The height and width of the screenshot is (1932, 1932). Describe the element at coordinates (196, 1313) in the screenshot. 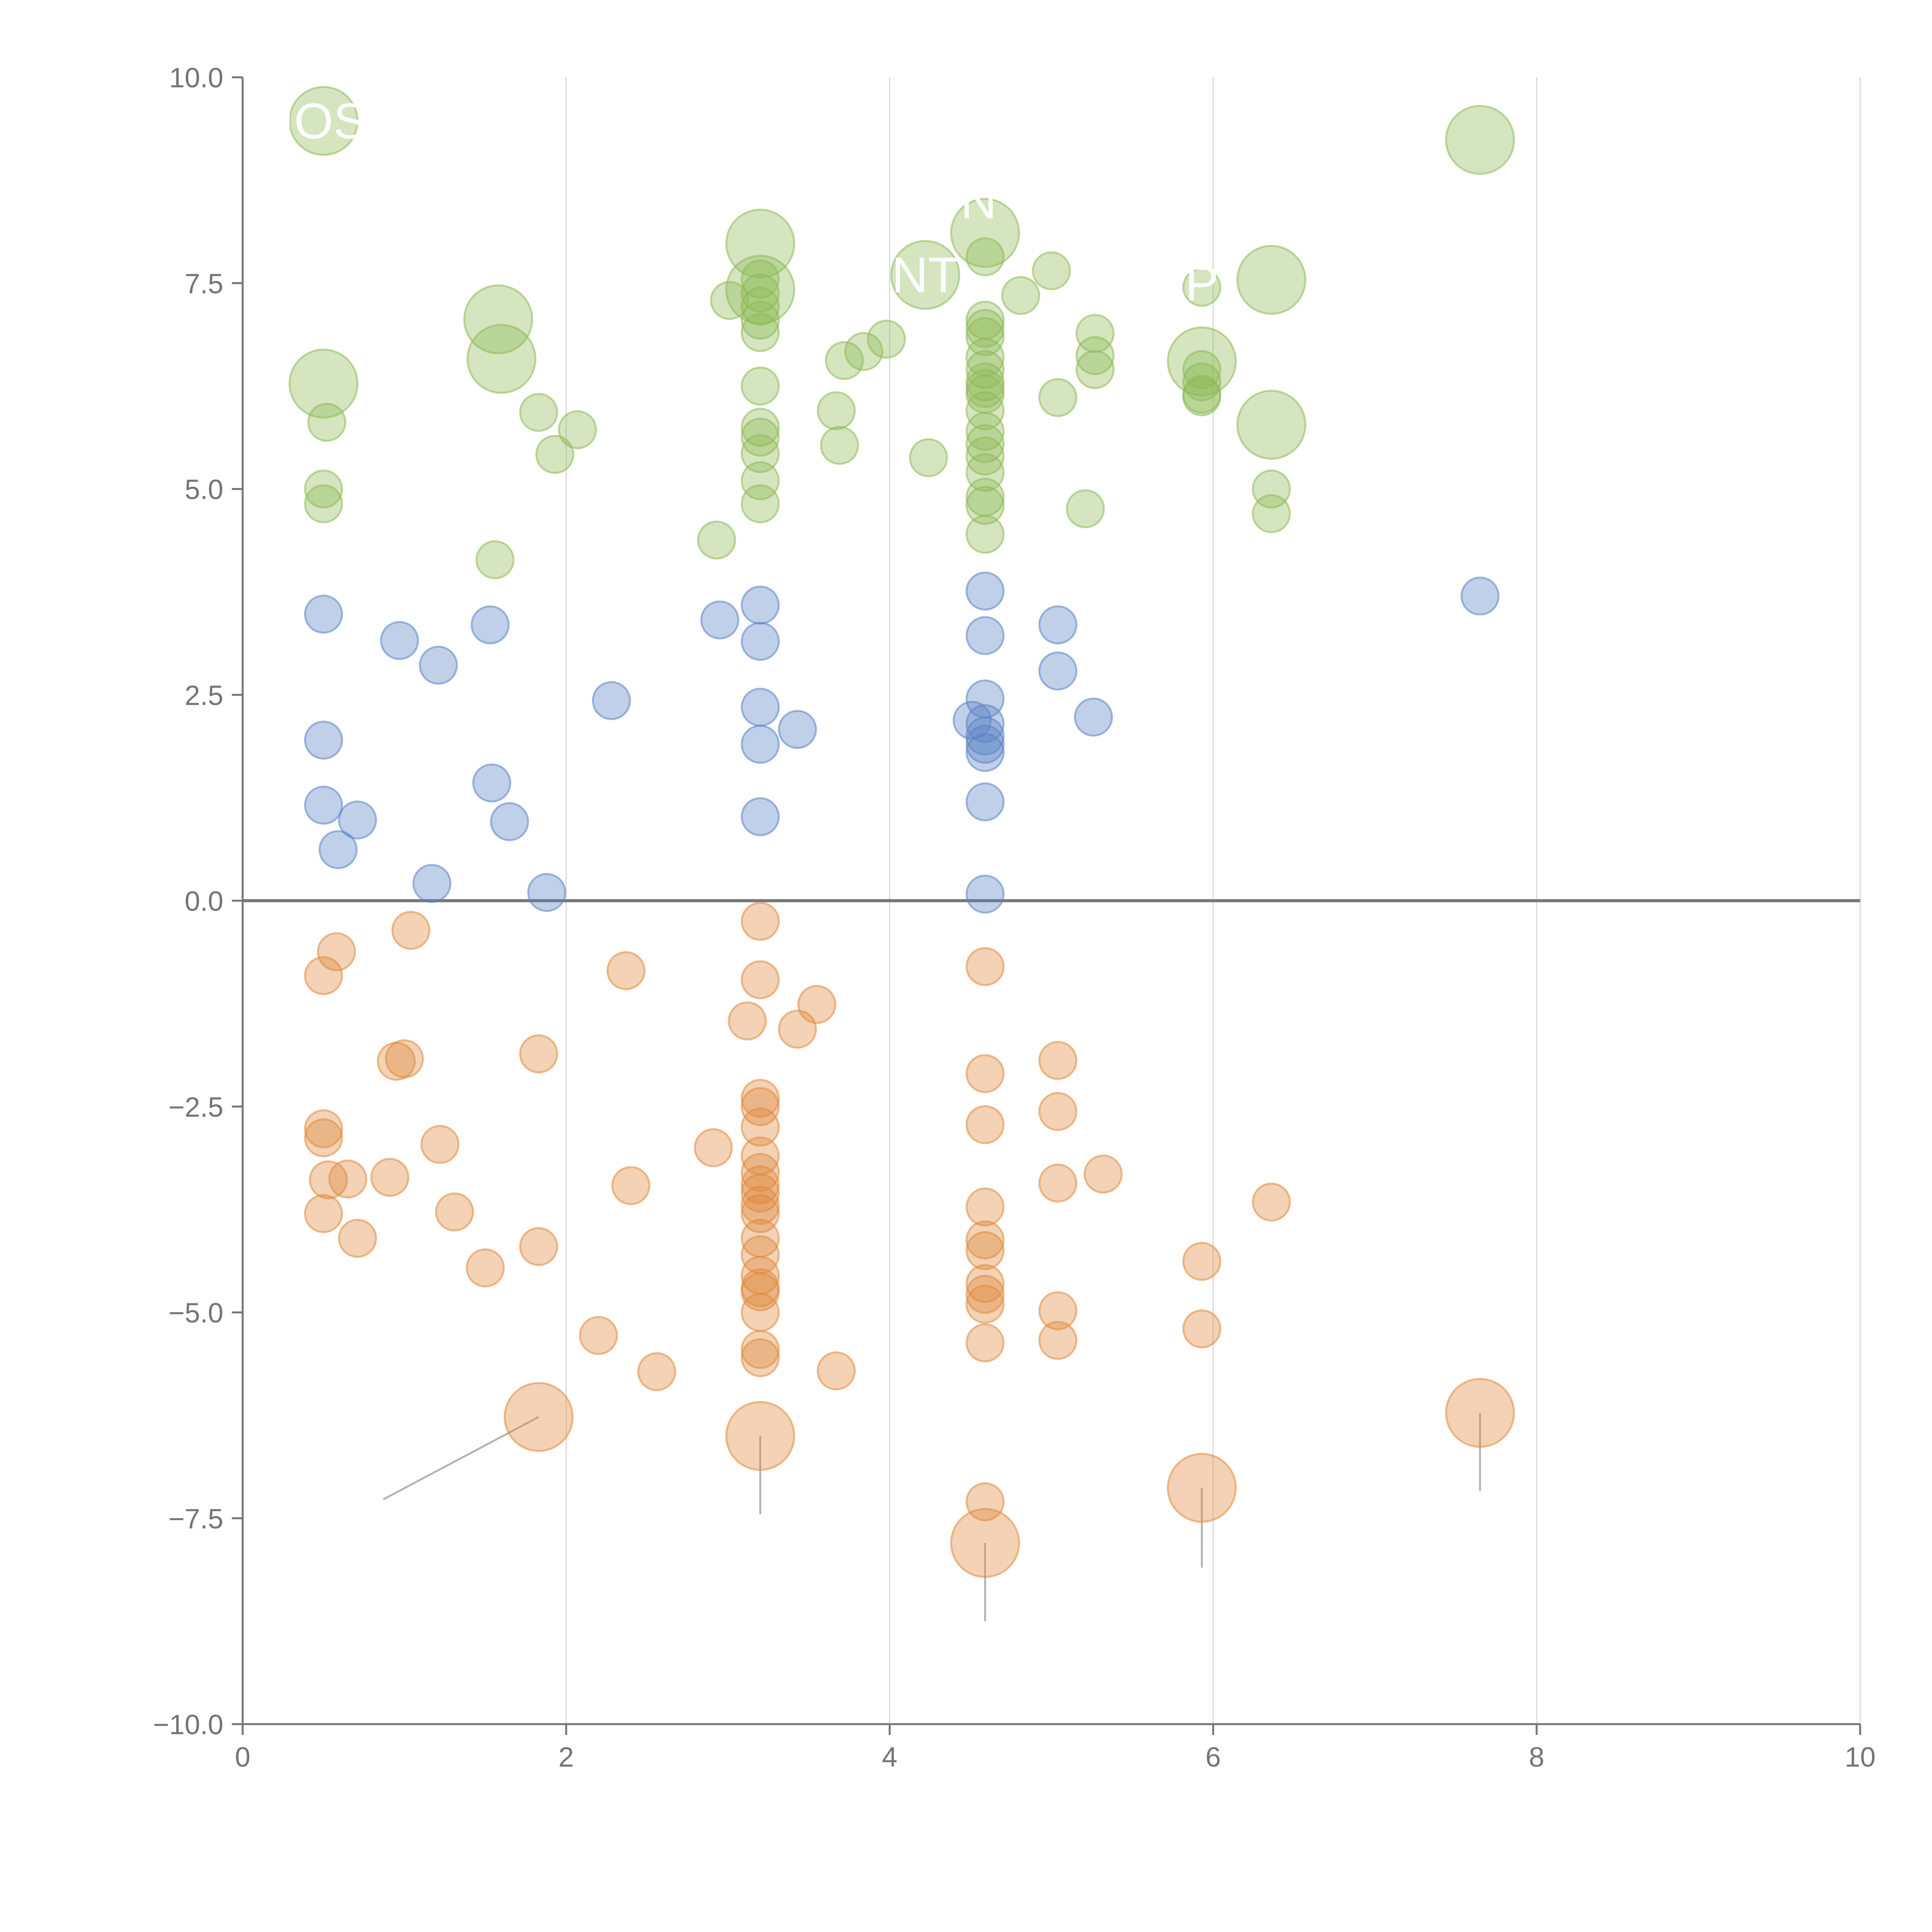

I see `y-tick-label-6: −5.0` at that location.